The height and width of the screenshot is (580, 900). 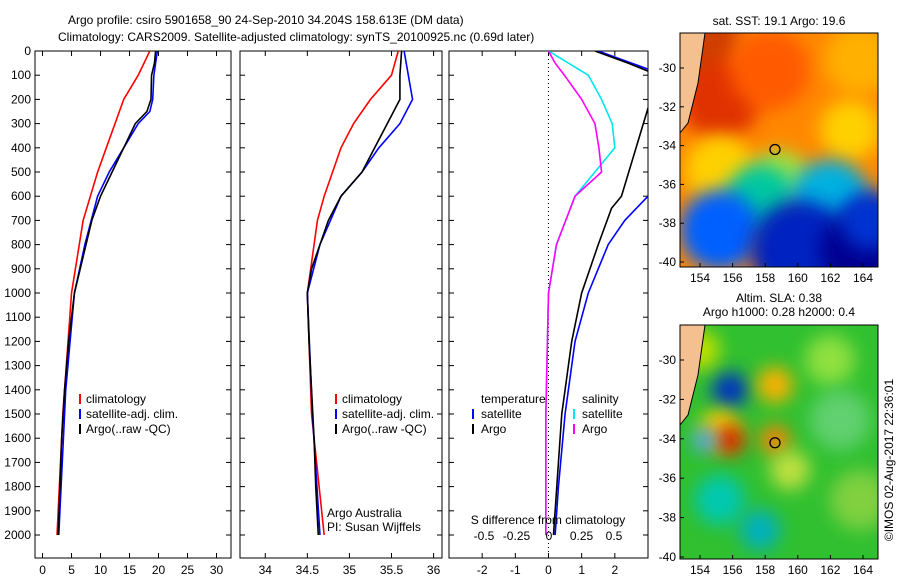 I want to click on y-tick-label: 500, so click(x=21, y=172).